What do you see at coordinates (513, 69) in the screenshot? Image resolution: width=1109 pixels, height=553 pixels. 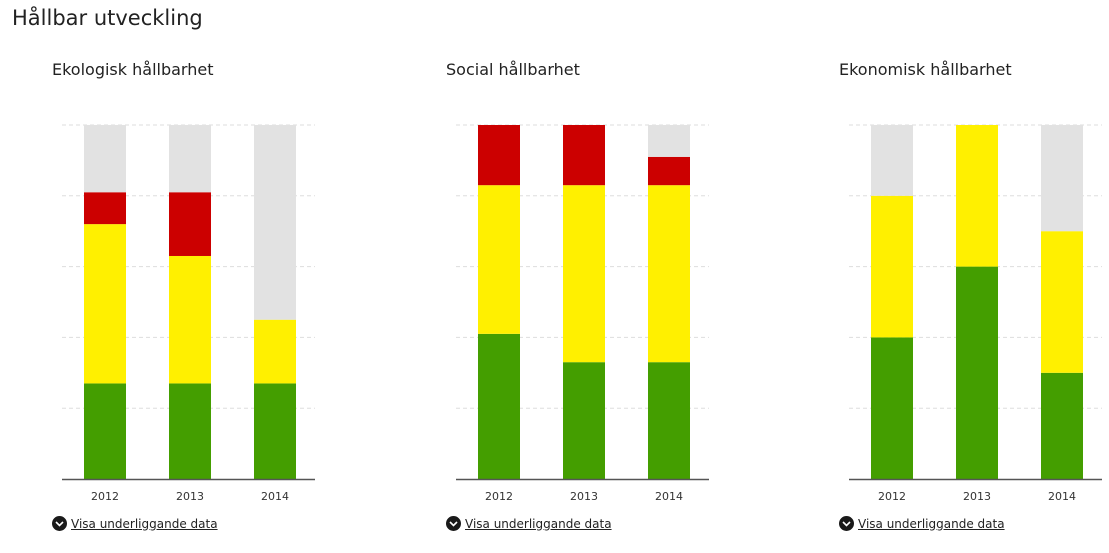 I see `chart-title: Social hållbarhet` at bounding box center [513, 69].